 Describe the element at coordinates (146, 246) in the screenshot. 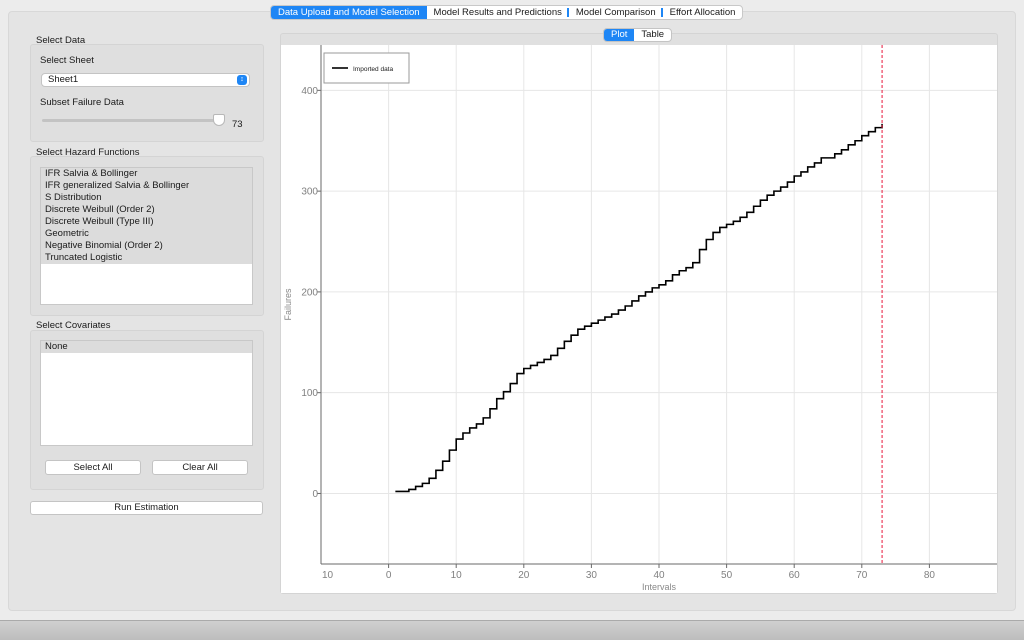

I see `hazard-item-6: Negative Binomial (Order 2)` at that location.